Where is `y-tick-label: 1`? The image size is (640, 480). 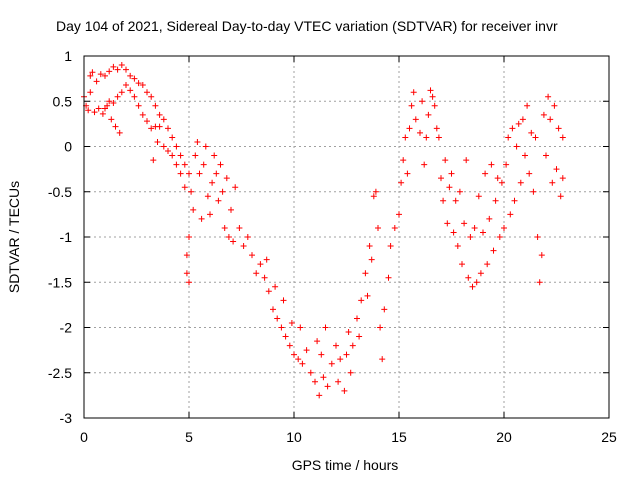
y-tick-label: 1 is located at coordinates (68, 56).